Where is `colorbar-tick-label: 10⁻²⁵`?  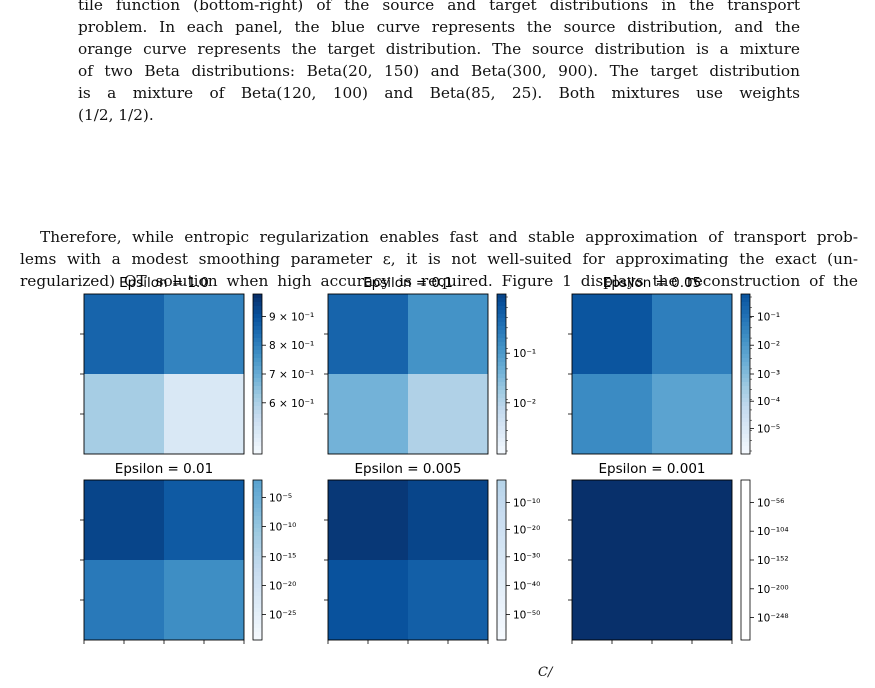 colorbar-tick-label: 10⁻²⁵ is located at coordinates (282, 615).